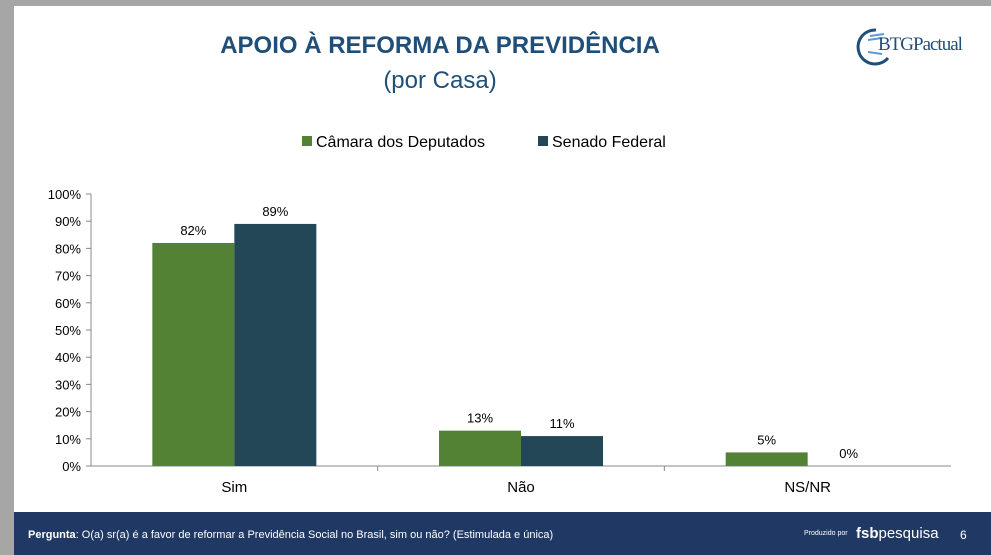 The width and height of the screenshot is (991, 555). What do you see at coordinates (68, 303) in the screenshot?
I see `y-tick-label: 60%` at bounding box center [68, 303].